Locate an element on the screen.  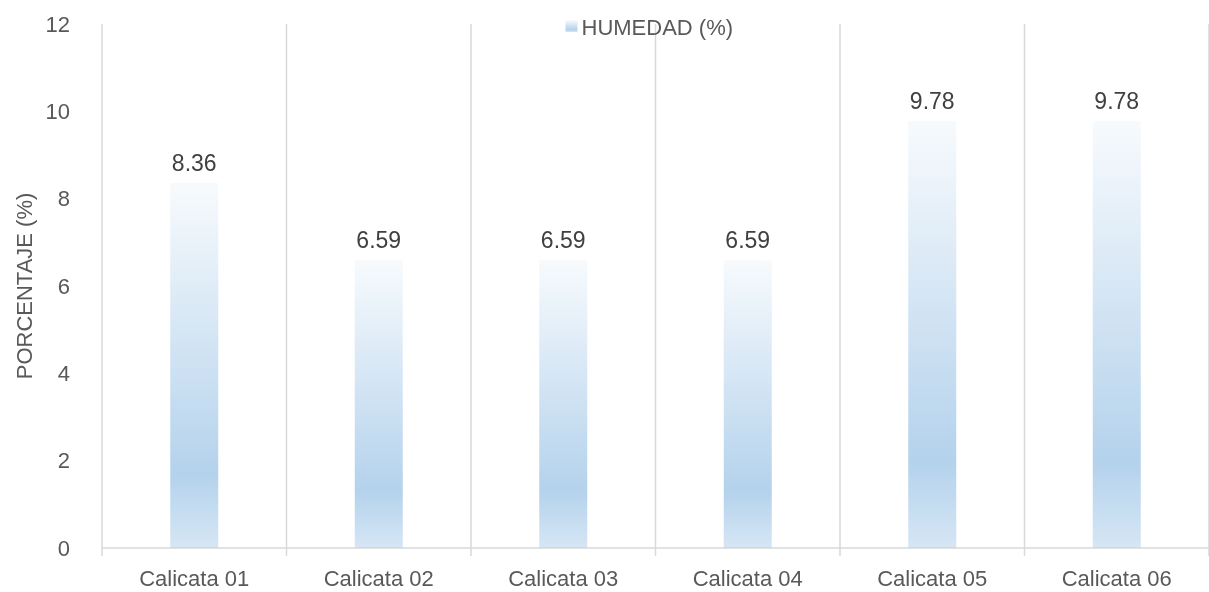
x-tick-label: Calicata 06 is located at coordinates (1116, 578).